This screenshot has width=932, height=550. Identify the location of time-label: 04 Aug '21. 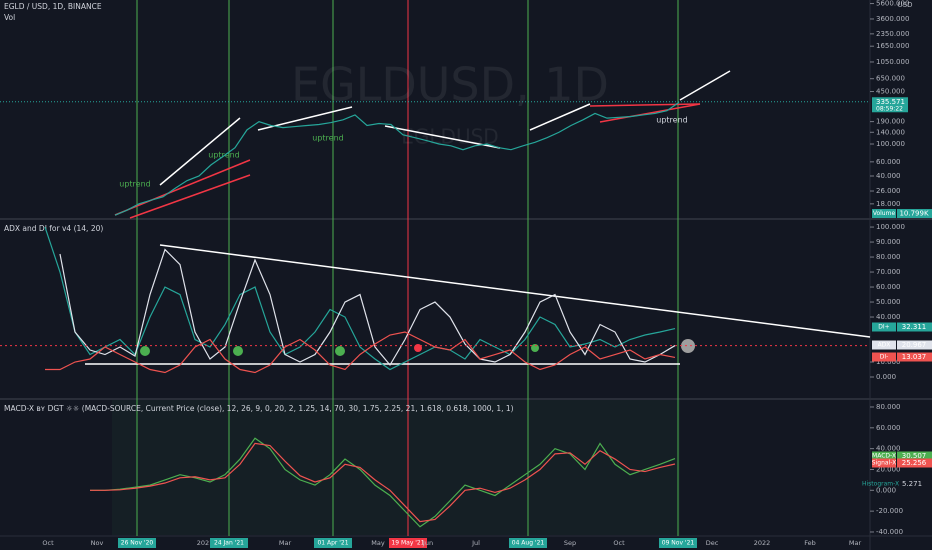
(528, 543).